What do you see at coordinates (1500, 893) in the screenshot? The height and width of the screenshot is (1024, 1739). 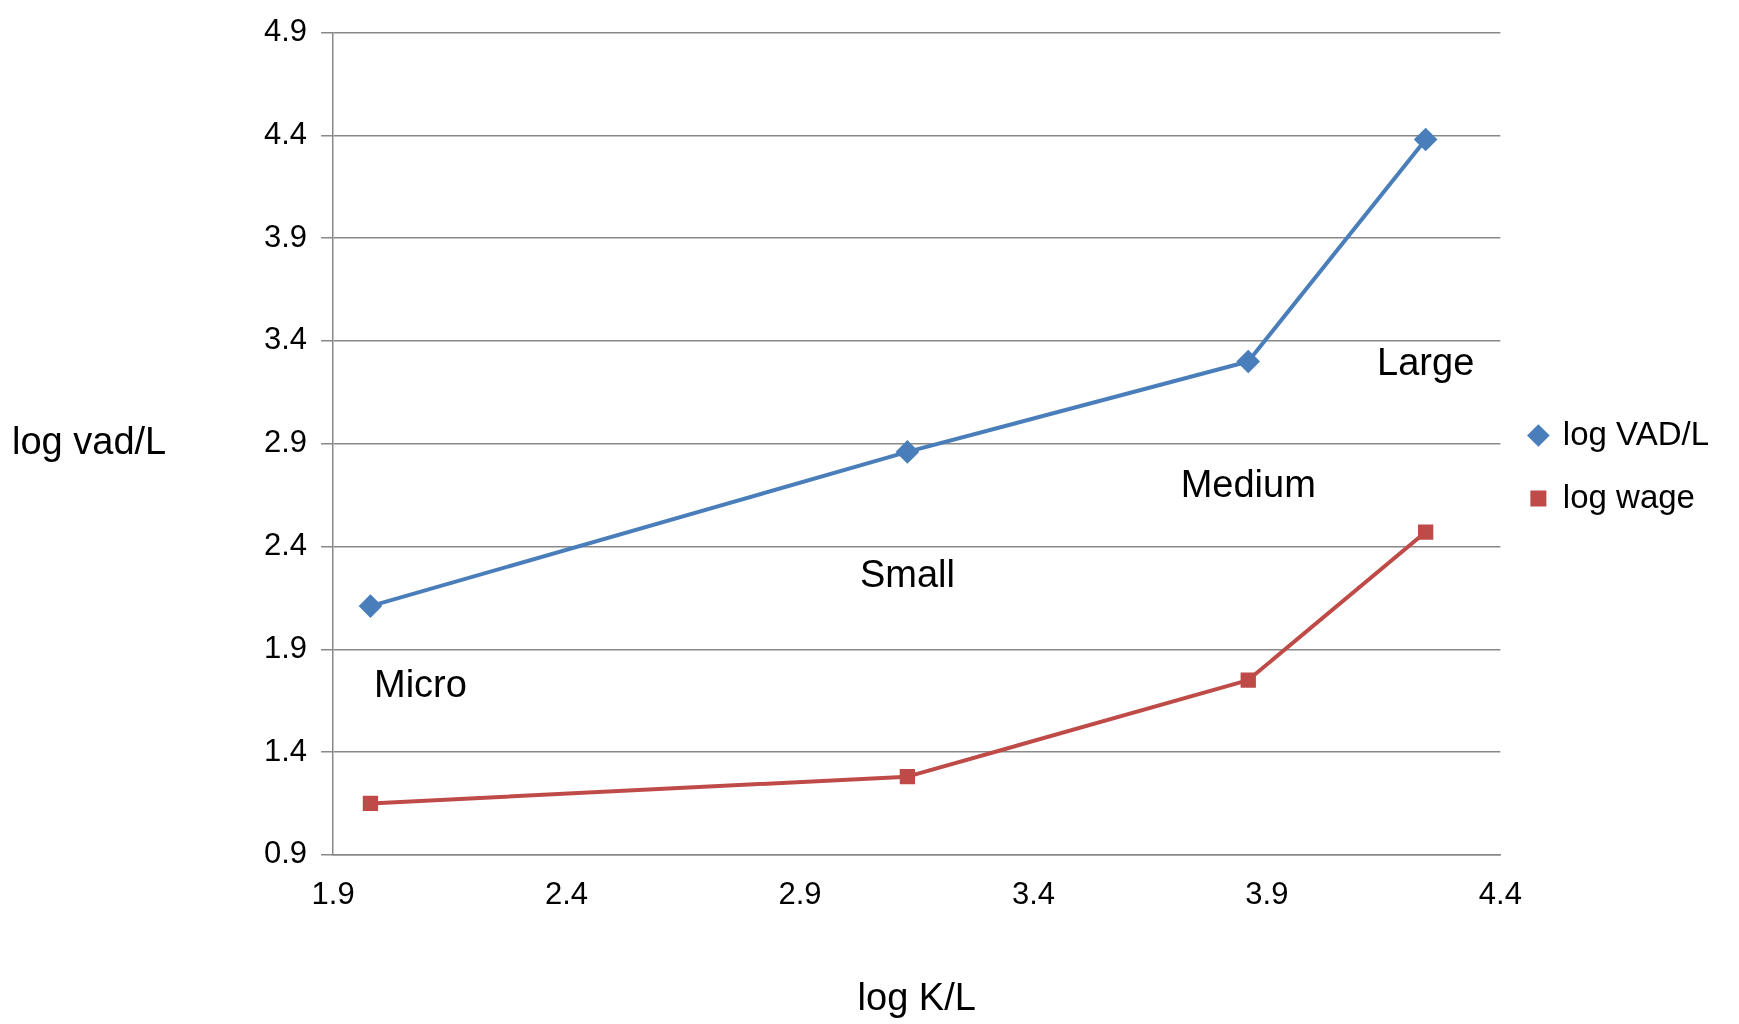 I see `x-tick-label: 4.4` at bounding box center [1500, 893].